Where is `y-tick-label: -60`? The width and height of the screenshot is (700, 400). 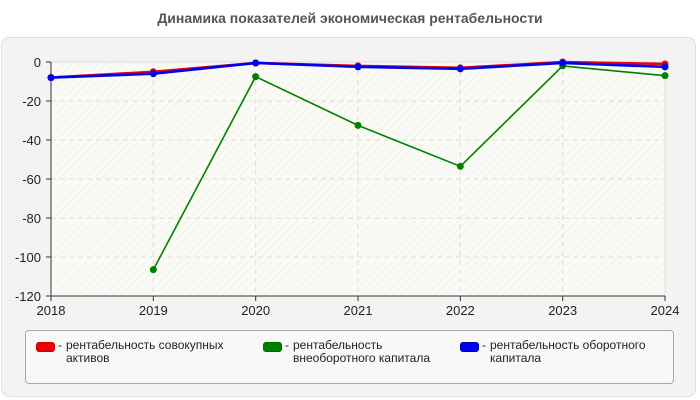
y-tick-label: -60 is located at coordinates (31, 179).